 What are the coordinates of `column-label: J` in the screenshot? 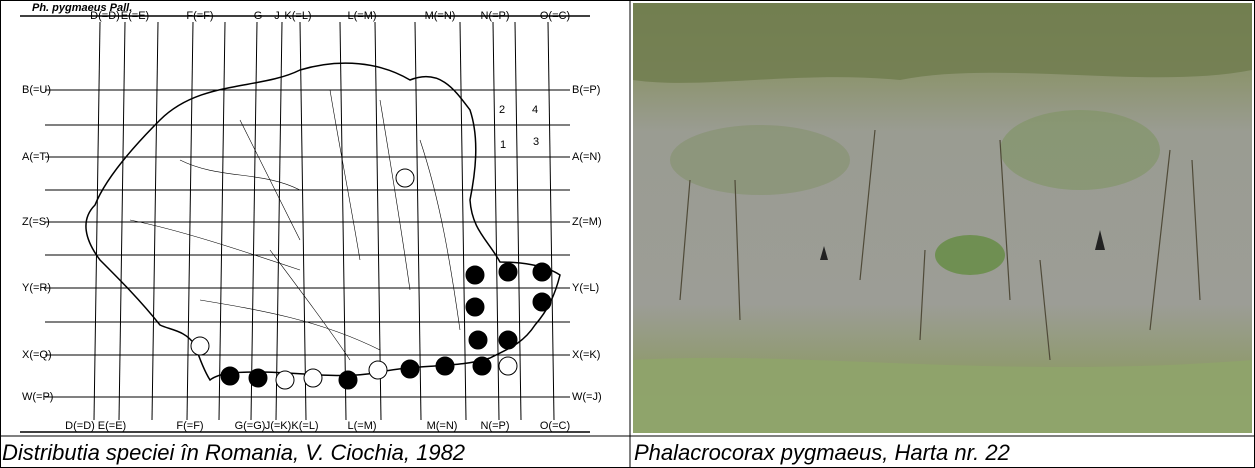 It's located at (277, 16).